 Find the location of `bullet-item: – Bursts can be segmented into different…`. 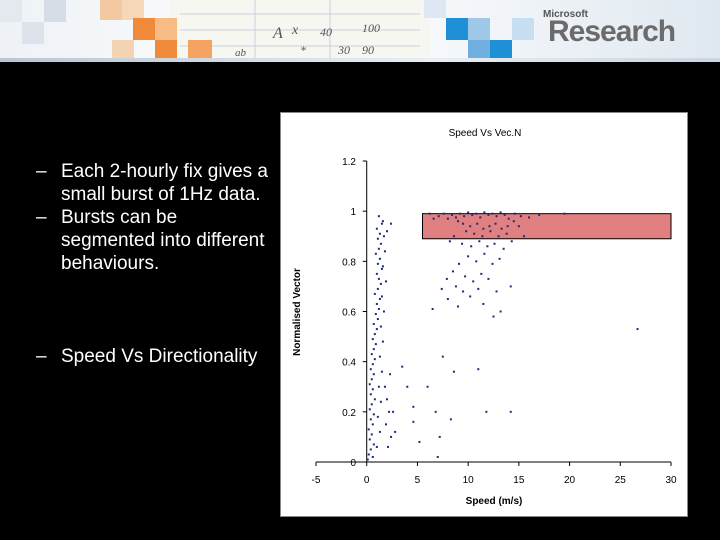

bullet-item: – Bursts can be segmented into different… is located at coordinates (153, 240).